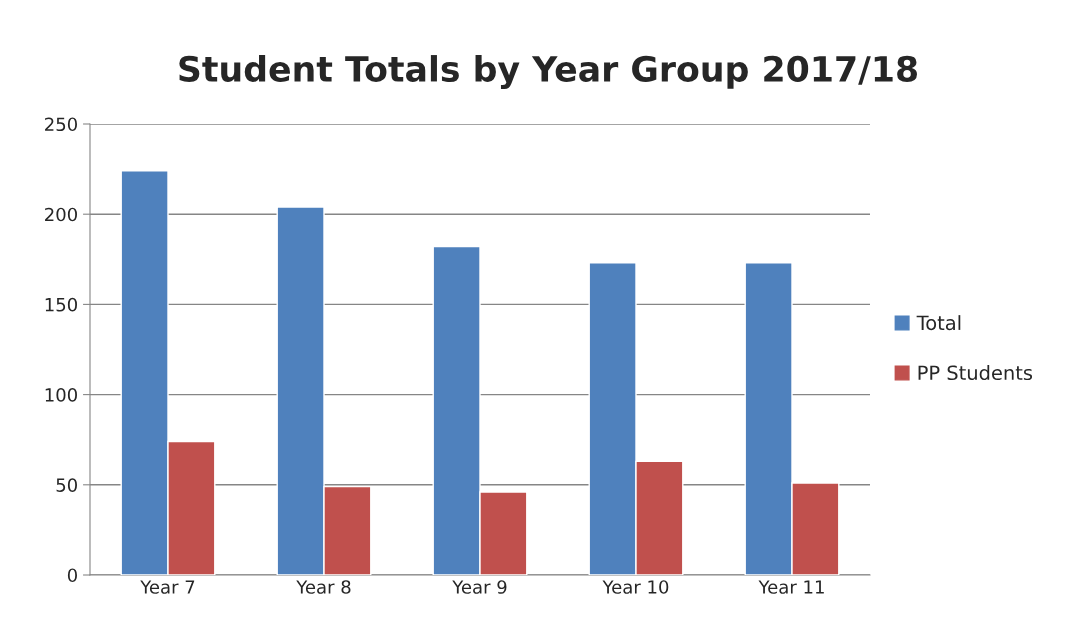 The image size is (1082, 630). I want to click on x-tick-label: Year 8, so click(323, 587).